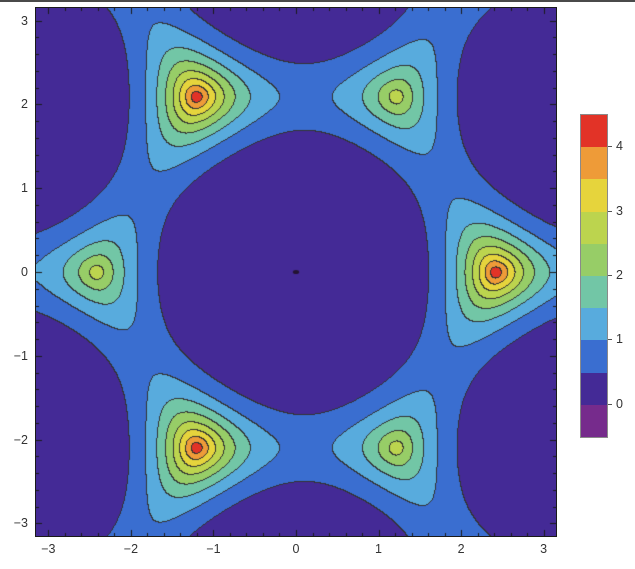 This screenshot has width=635, height=569. I want to click on legend-tick-label: 0, so click(619, 403).